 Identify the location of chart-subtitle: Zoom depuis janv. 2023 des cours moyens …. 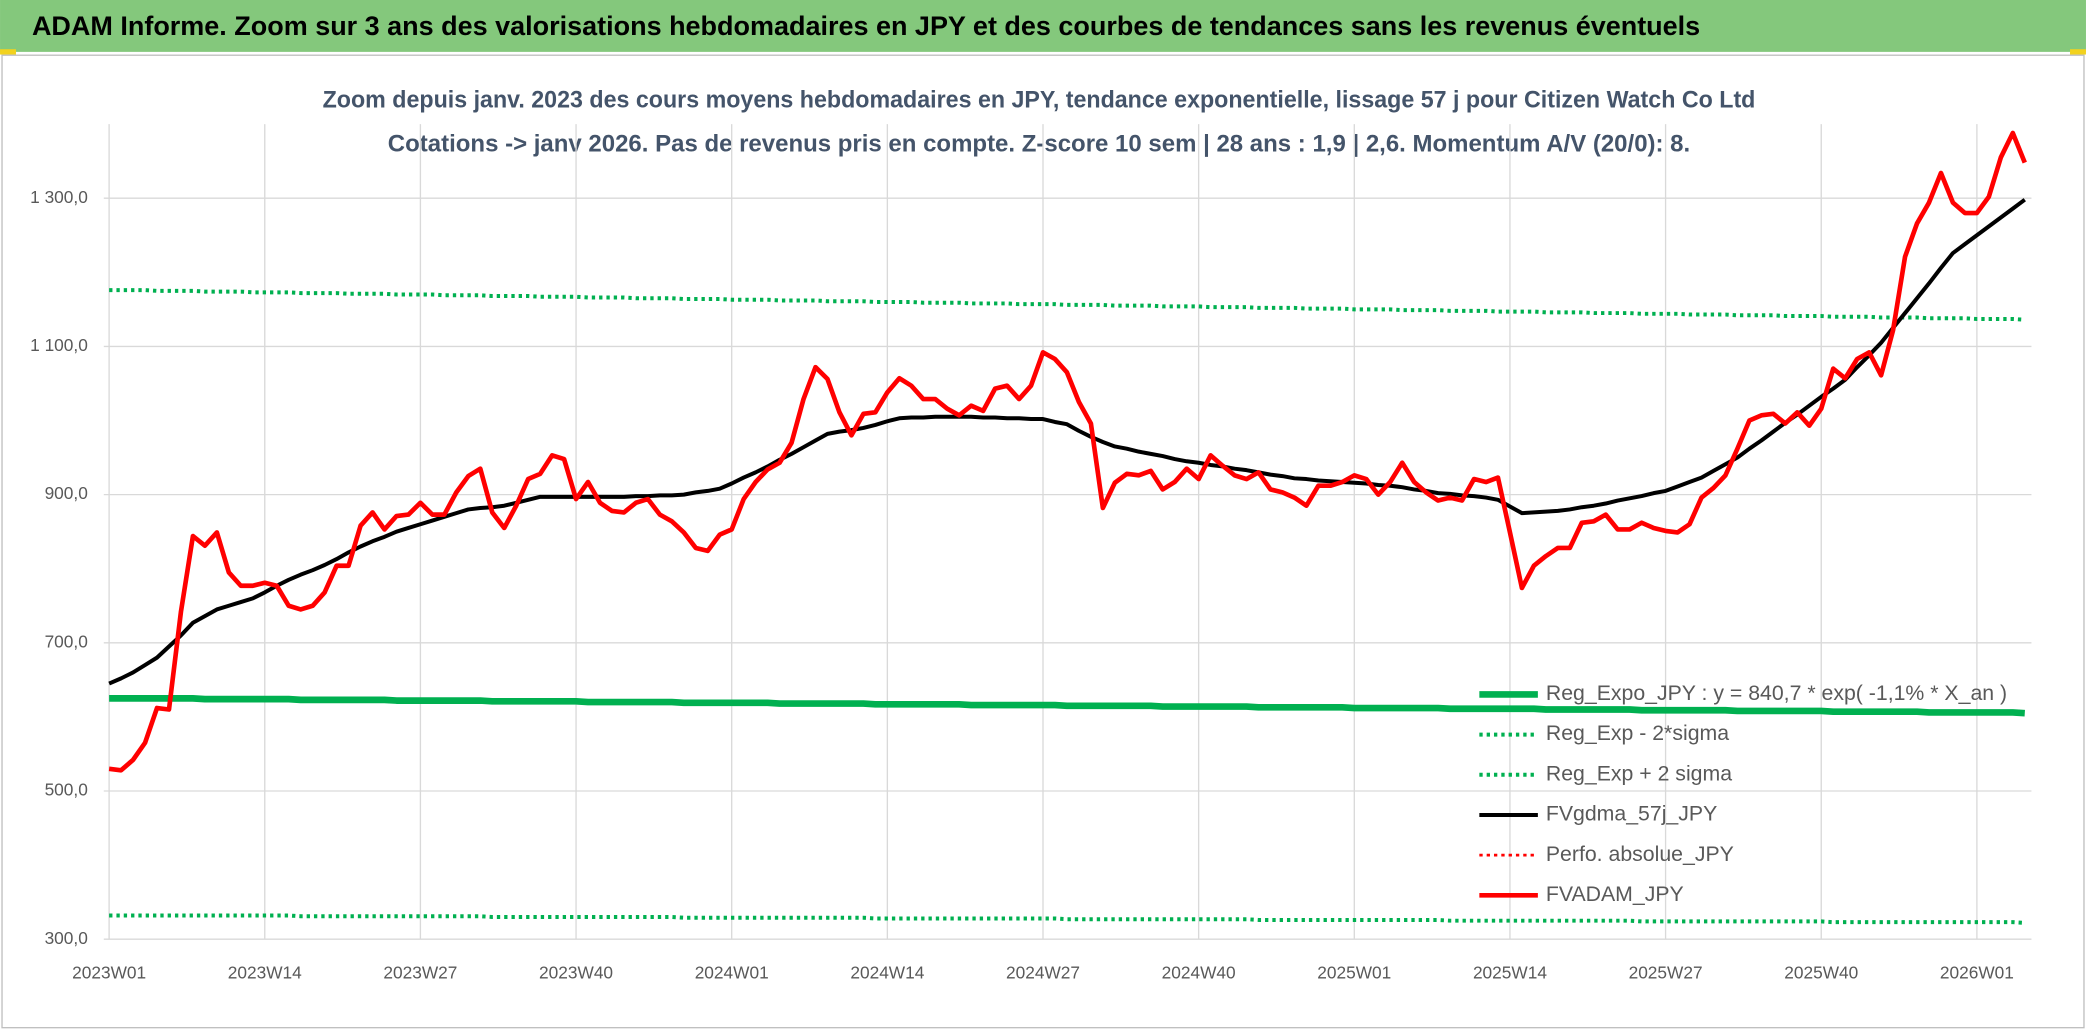
(1039, 99).